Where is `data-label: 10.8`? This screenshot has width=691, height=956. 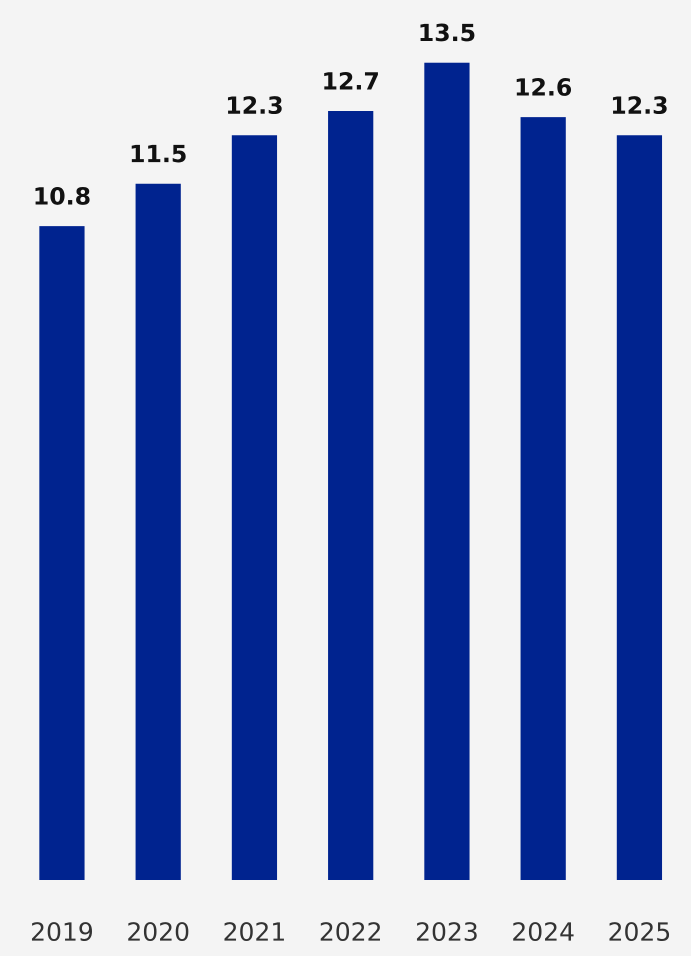 data-label: 10.8 is located at coordinates (62, 195).